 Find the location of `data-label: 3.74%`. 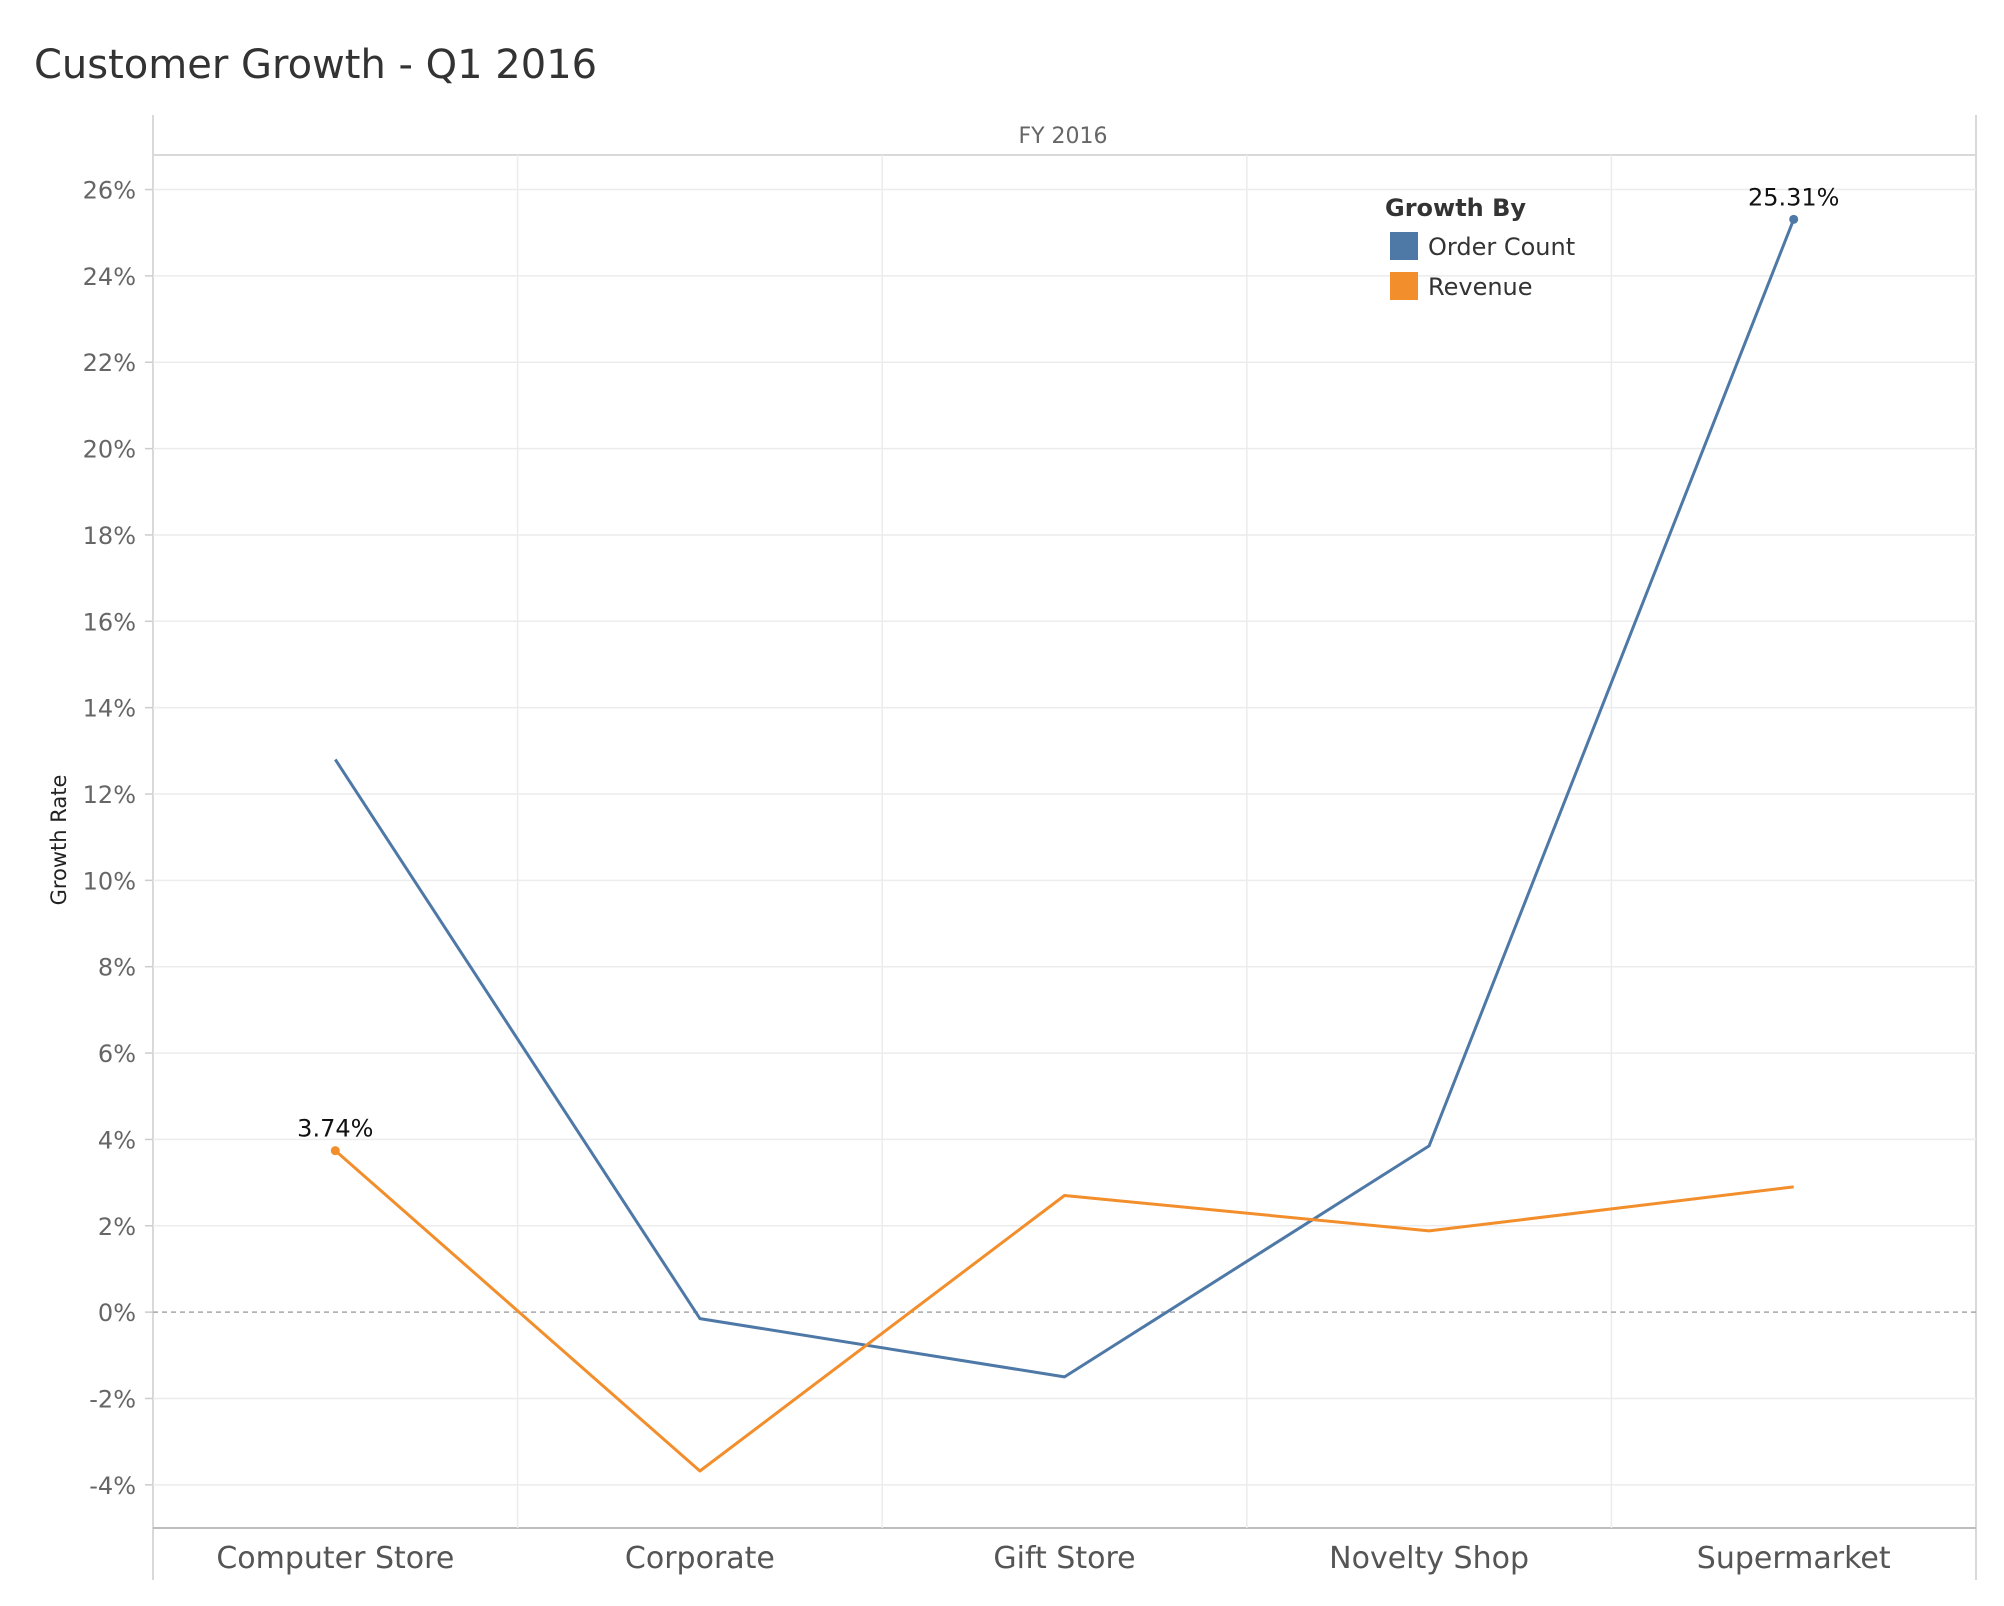

data-label: 3.74% is located at coordinates (335, 1129).